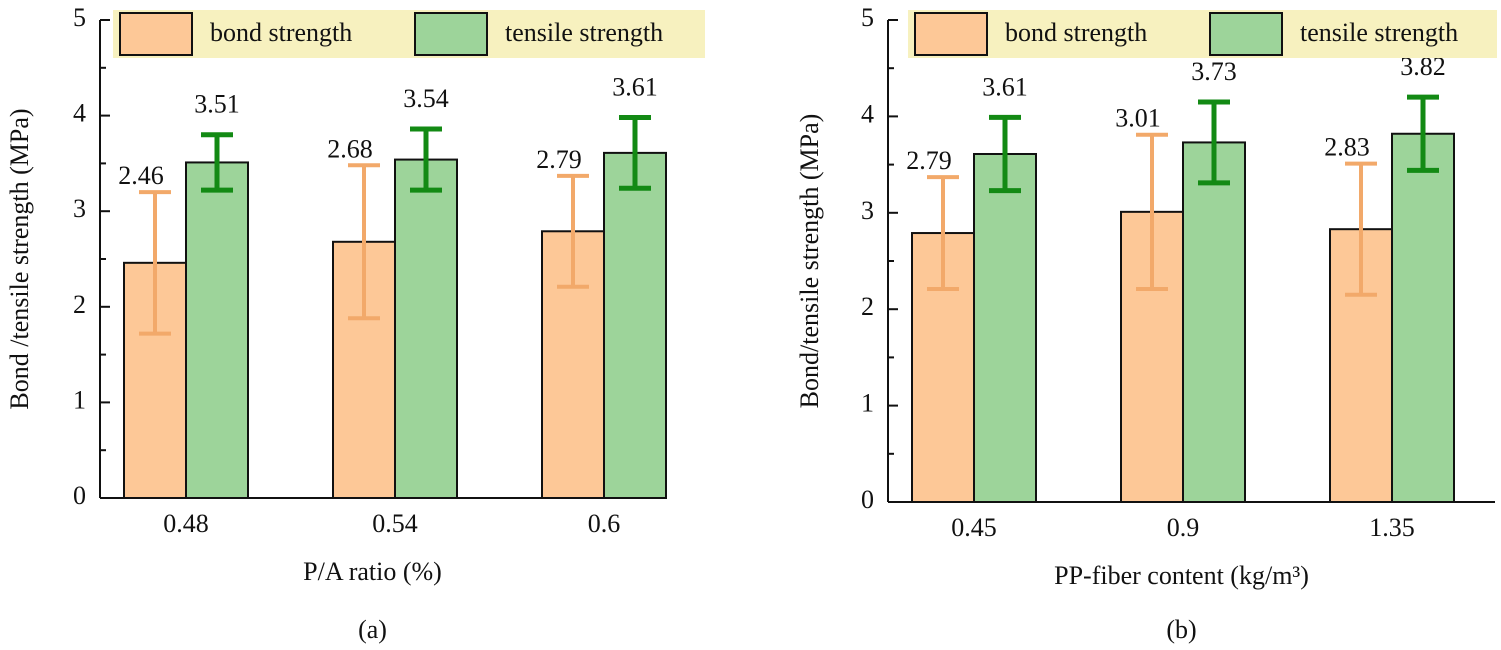 The width and height of the screenshot is (1501, 650). Describe the element at coordinates (372, 571) in the screenshot. I see `x-axis-label: P/A ratio (%)` at that location.